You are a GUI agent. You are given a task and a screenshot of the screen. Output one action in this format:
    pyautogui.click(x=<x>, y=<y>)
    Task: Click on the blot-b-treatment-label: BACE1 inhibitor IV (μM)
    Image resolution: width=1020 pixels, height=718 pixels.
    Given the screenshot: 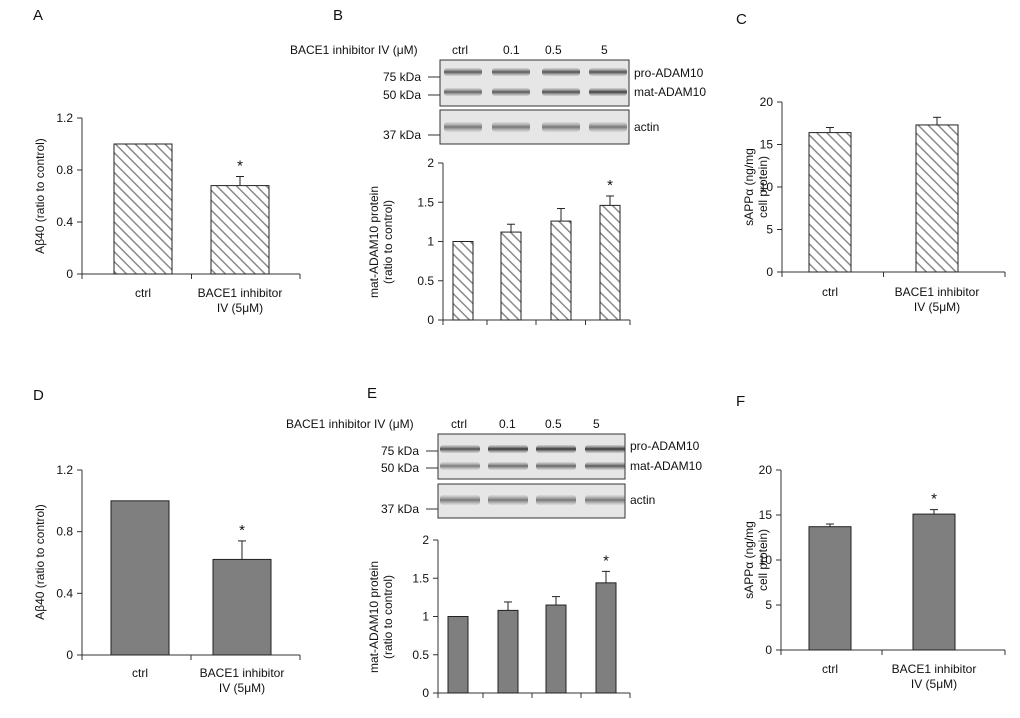 What is the action you would take?
    pyautogui.click(x=354, y=50)
    